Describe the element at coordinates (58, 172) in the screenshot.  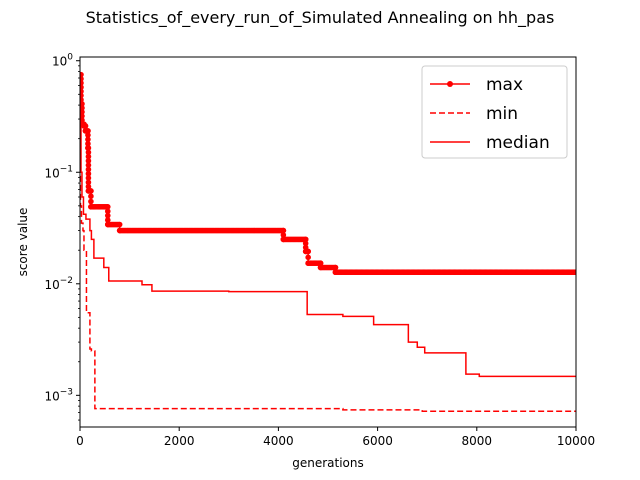
I see `y-tick-label: 10⁻¹` at that location.